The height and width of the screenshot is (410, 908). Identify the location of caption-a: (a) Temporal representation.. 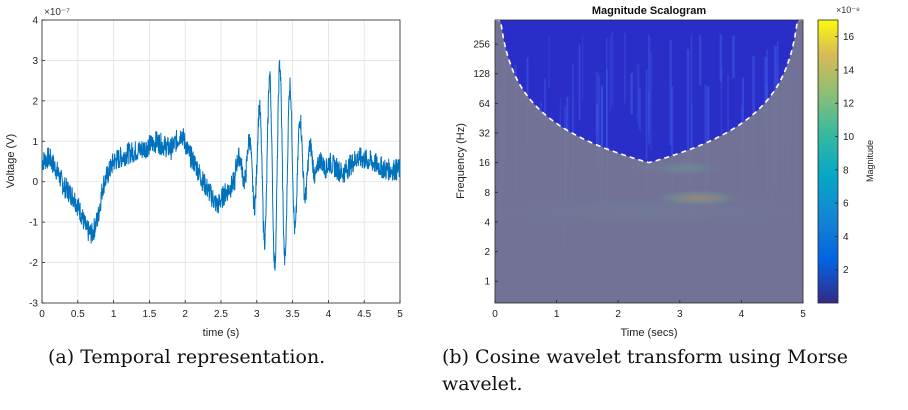
(187, 357).